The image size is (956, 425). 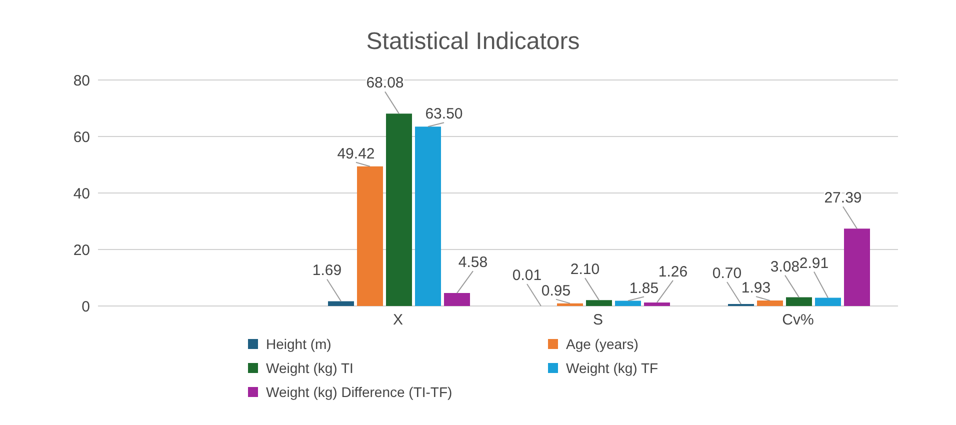 I want to click on x-tick-label: Cv%, so click(x=798, y=320).